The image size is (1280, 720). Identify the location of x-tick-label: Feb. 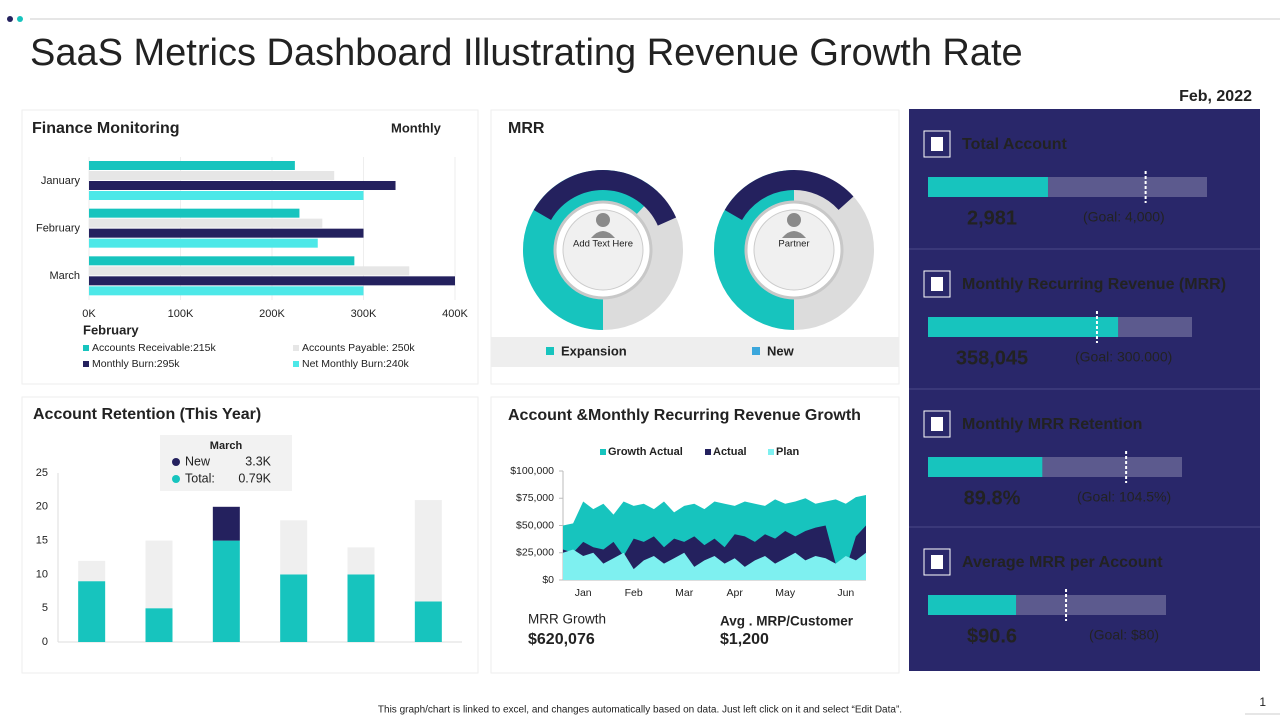
(634, 593).